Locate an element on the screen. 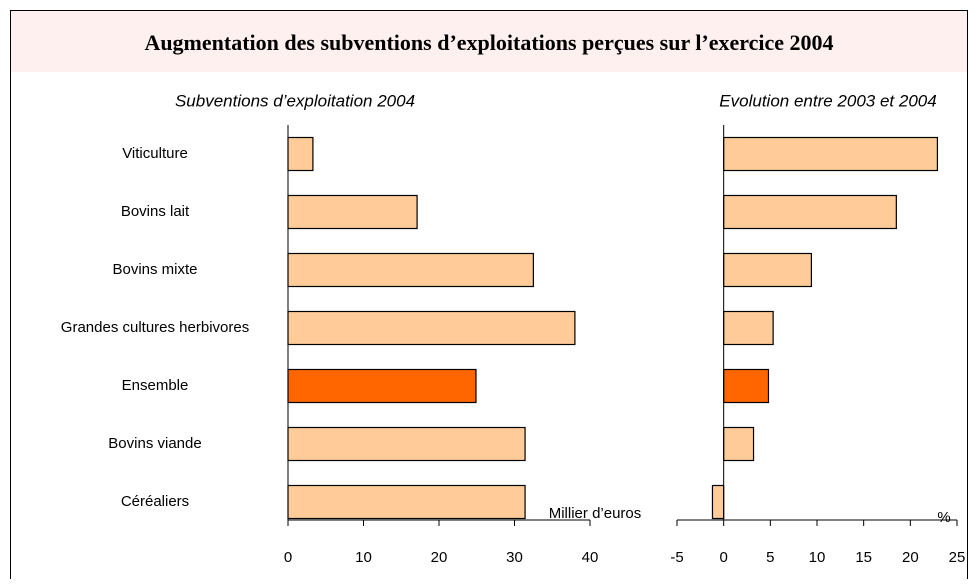 The image size is (978, 584). category-label: Bovins mixte is located at coordinates (154, 269).